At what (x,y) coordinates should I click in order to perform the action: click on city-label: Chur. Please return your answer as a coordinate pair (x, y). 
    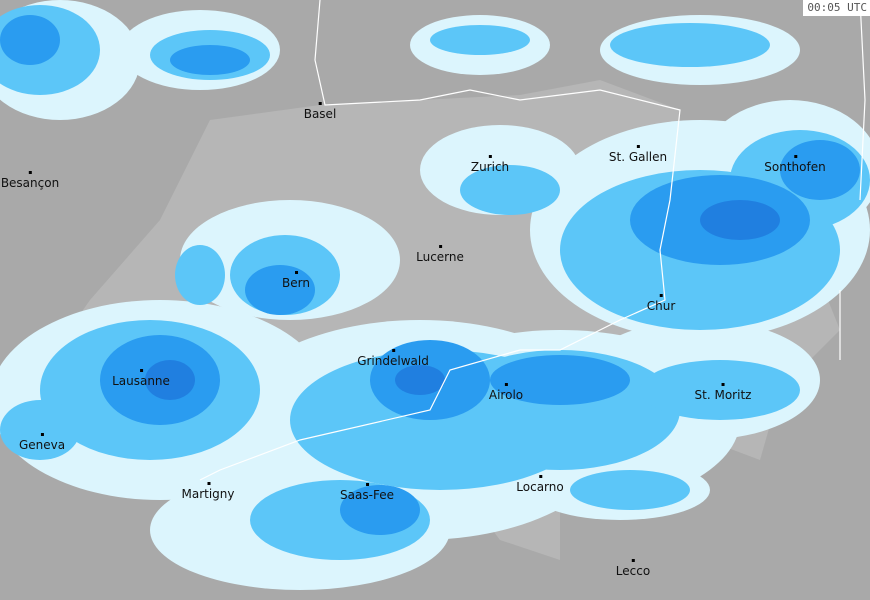
    Looking at the image, I should click on (661, 303).